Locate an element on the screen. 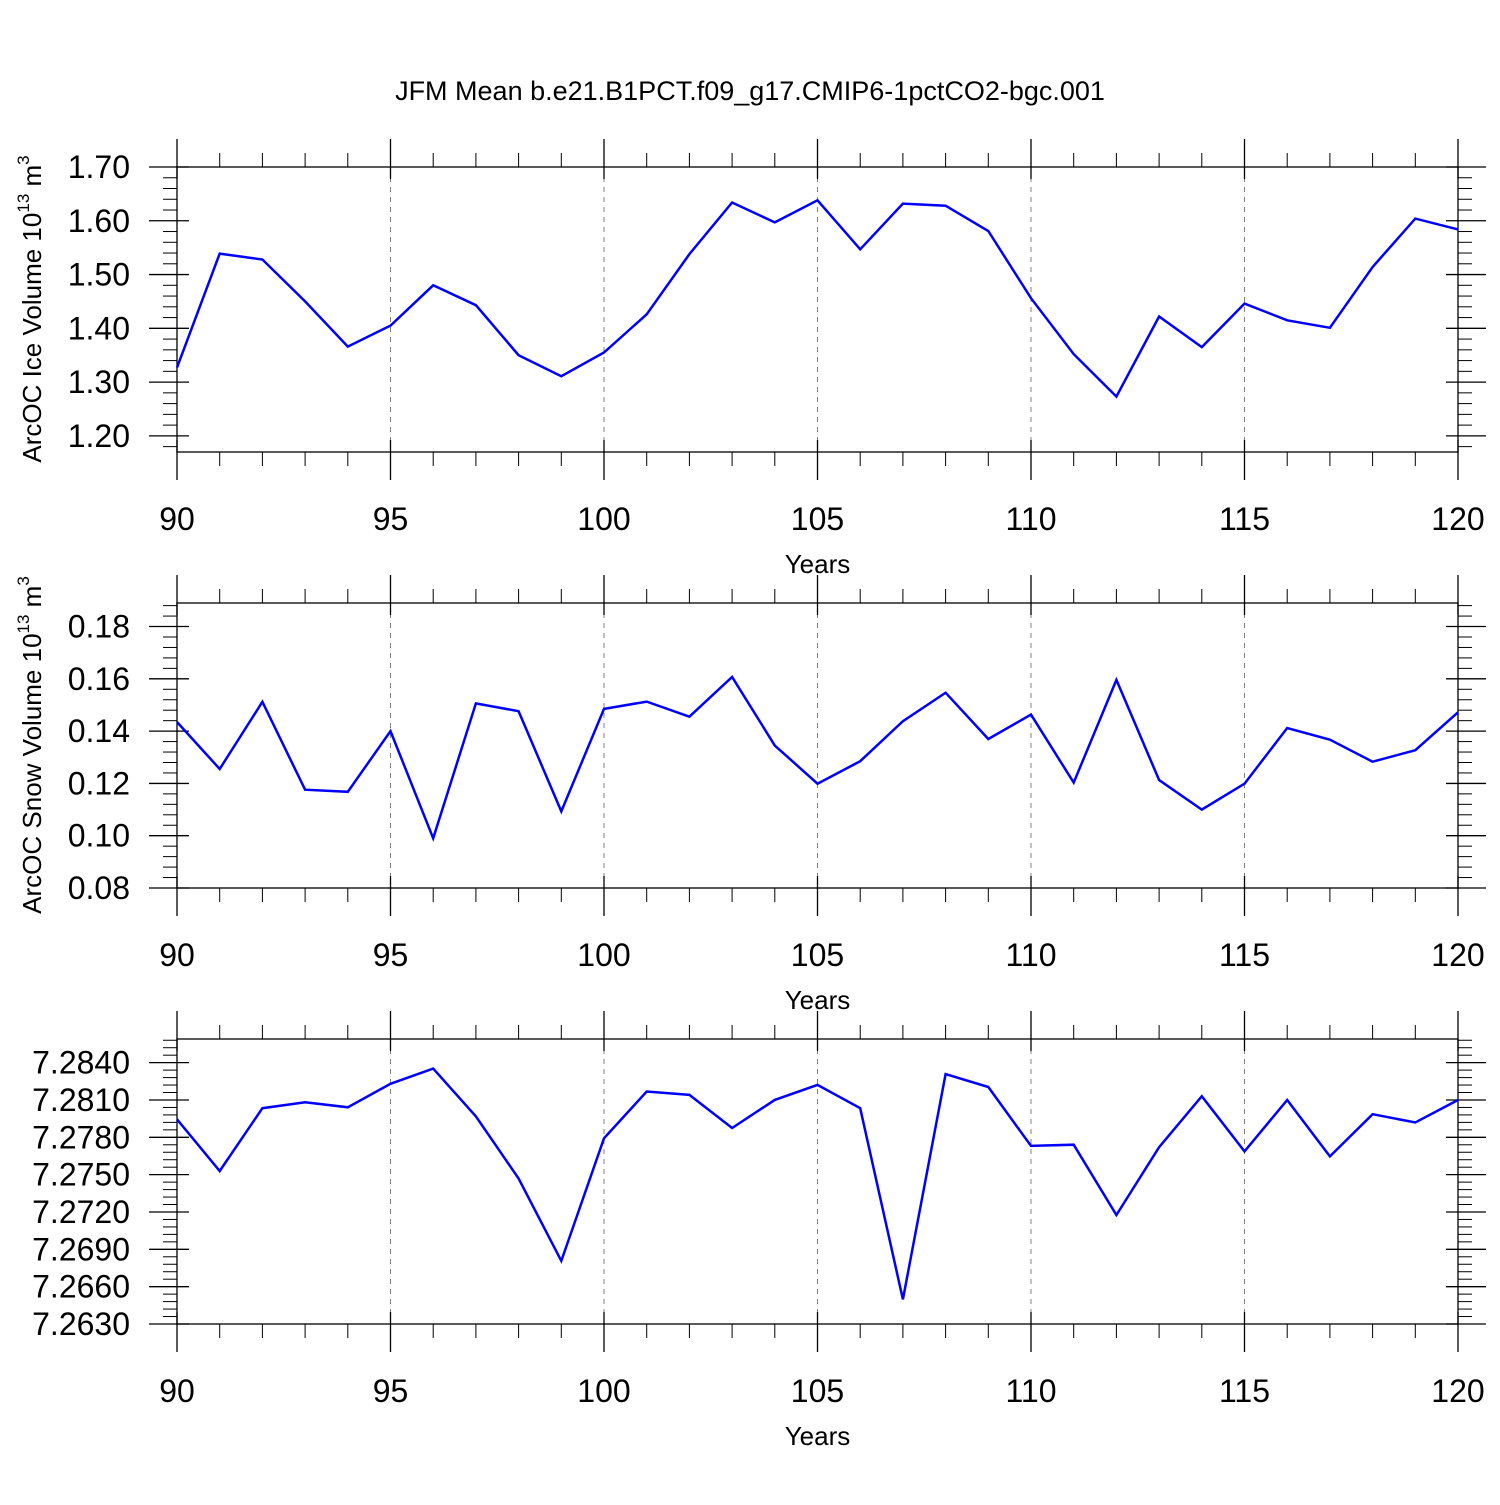 This screenshot has height=1505, width=1500. y-tick-label: 1.50 is located at coordinates (99, 275).